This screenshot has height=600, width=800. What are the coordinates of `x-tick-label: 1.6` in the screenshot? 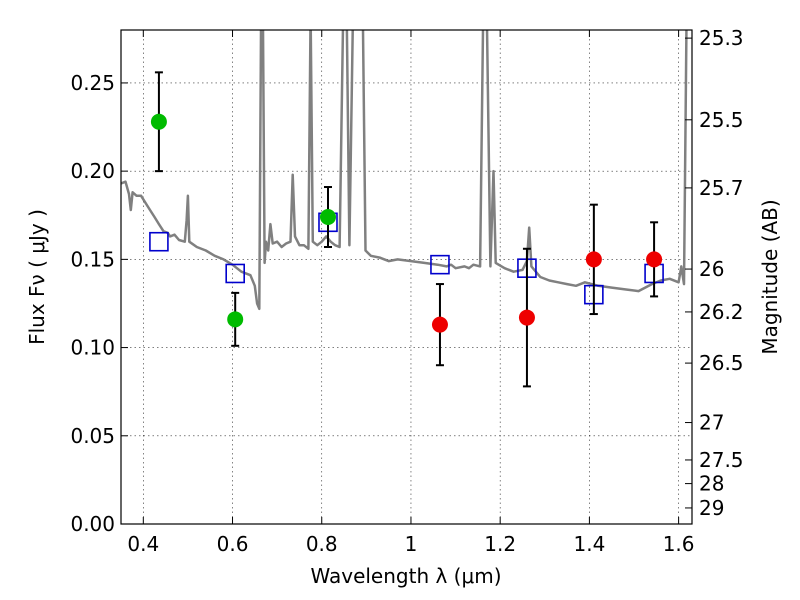 It's located at (679, 544).